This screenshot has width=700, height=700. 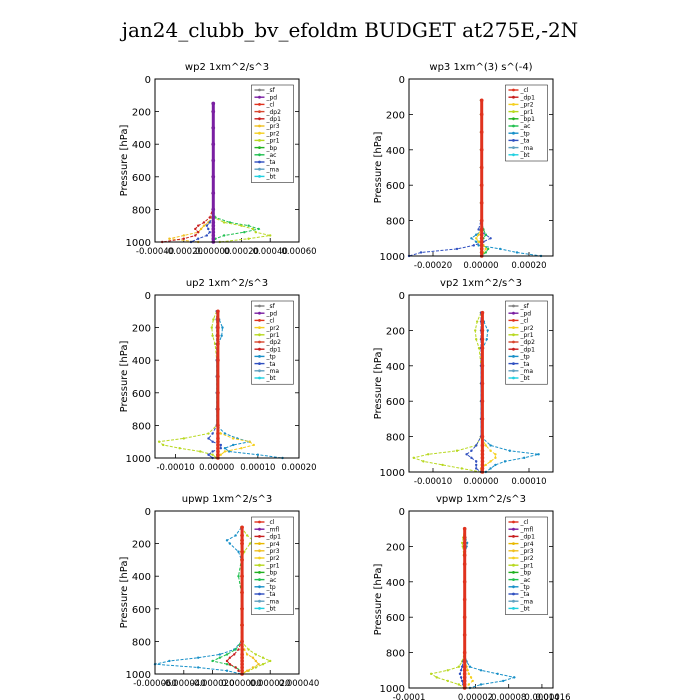 I want to click on panel-title: wp3 1xm^(3) s^(-4), so click(x=480, y=67).